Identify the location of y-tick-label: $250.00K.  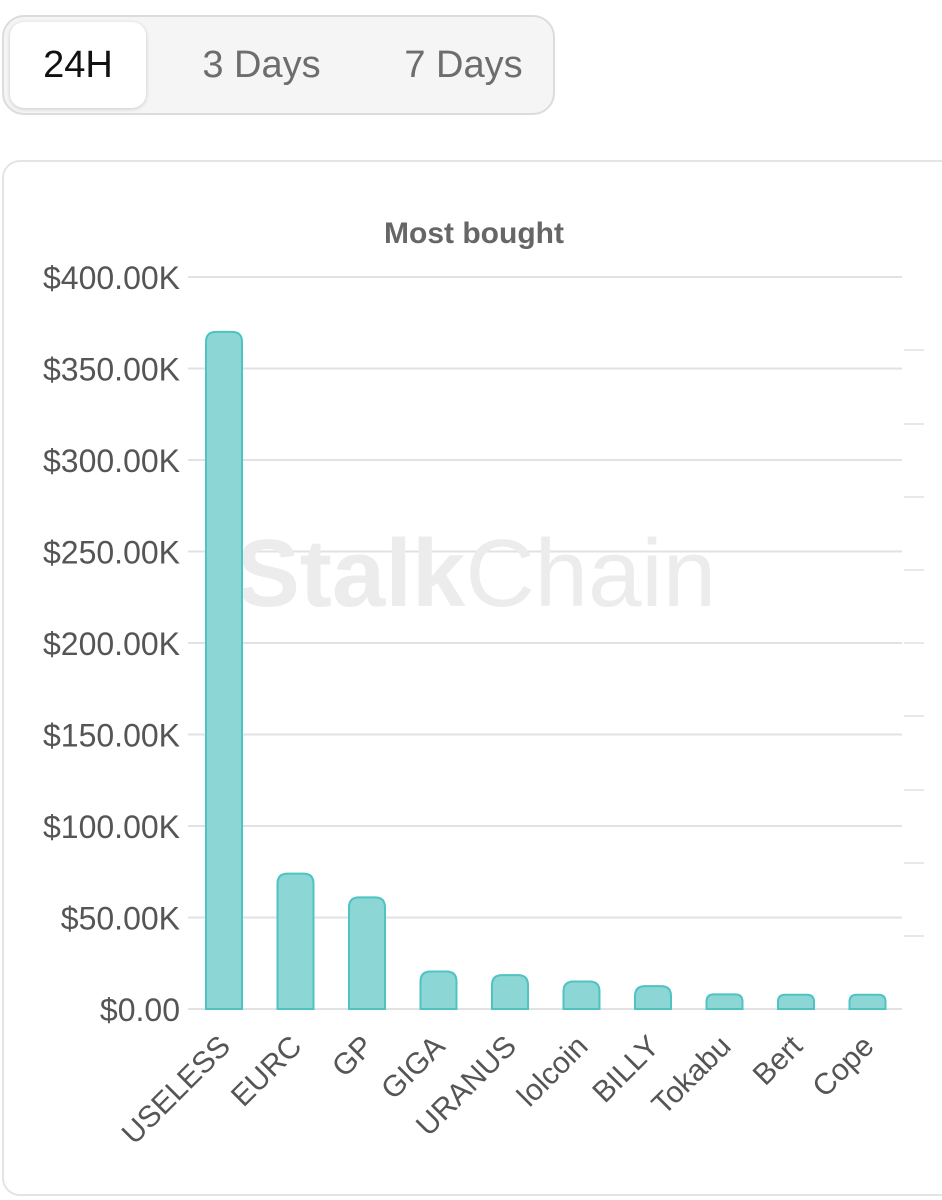
(111, 553).